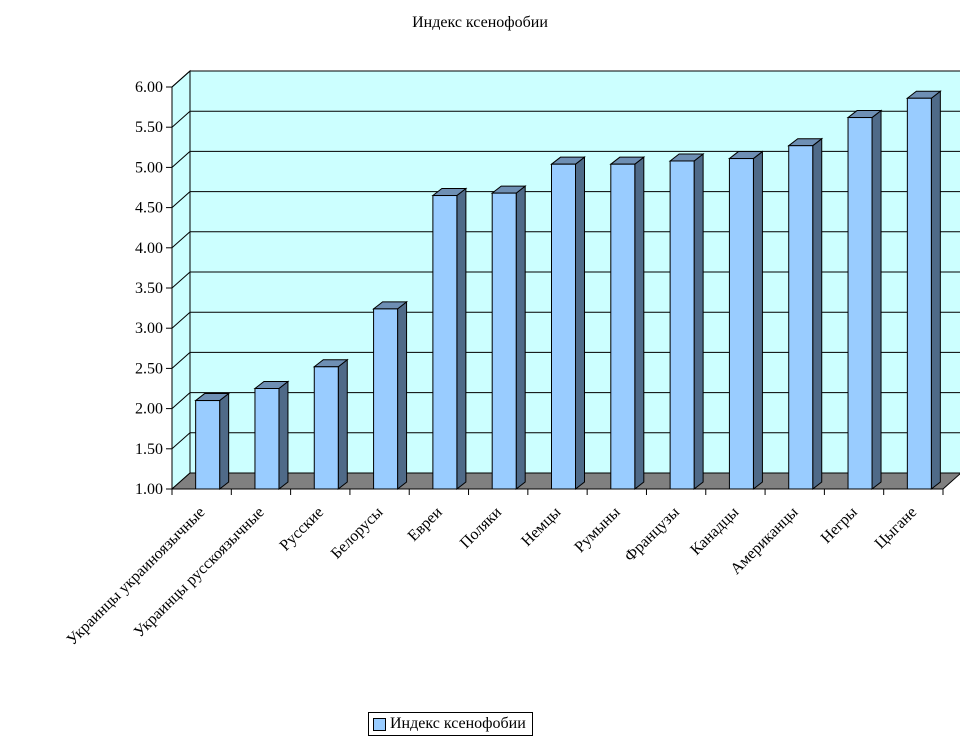  I want to click on y-tick-label: 3.00, so click(149, 328).